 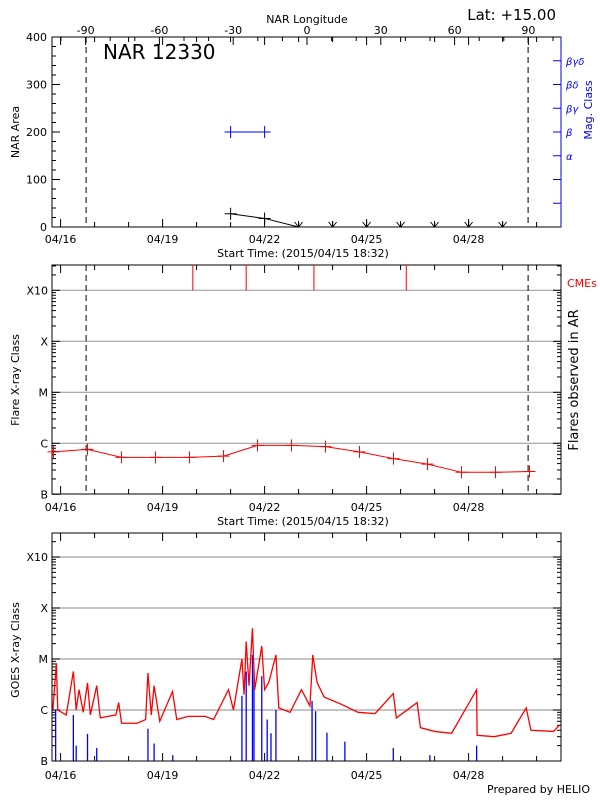 What do you see at coordinates (569, 133) in the screenshot?
I see `mag-class-label: β` at bounding box center [569, 133].